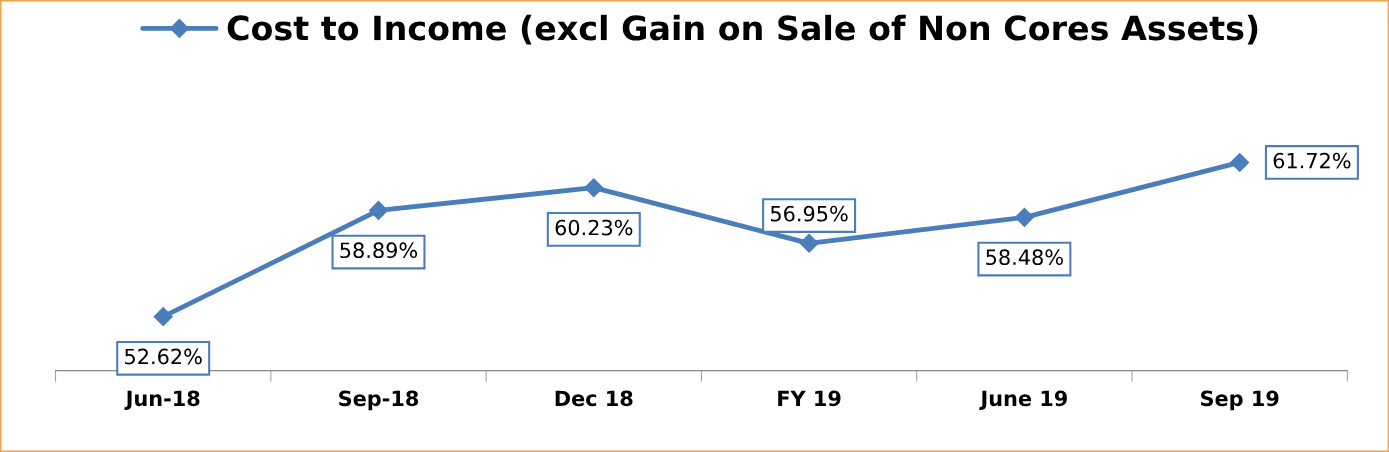 Image resolution: width=1389 pixels, height=452 pixels. I want to click on x-tick-label: Sep 19, so click(1240, 400).